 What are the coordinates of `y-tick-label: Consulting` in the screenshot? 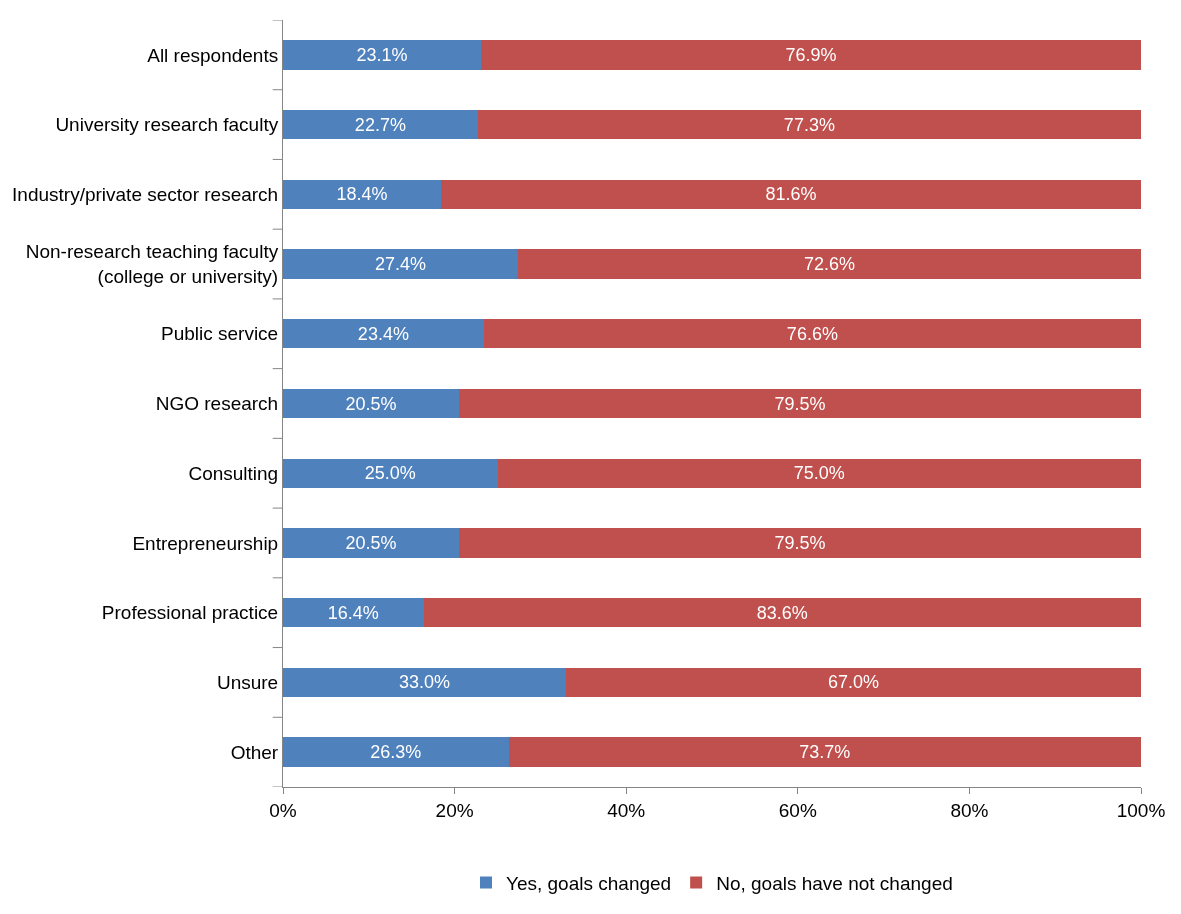 It's located at (233, 473).